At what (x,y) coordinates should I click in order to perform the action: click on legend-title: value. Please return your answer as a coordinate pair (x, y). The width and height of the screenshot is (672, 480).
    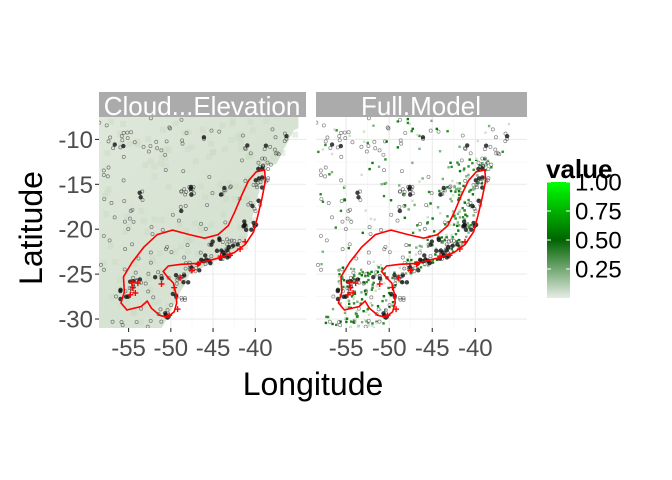
    Looking at the image, I should click on (579, 169).